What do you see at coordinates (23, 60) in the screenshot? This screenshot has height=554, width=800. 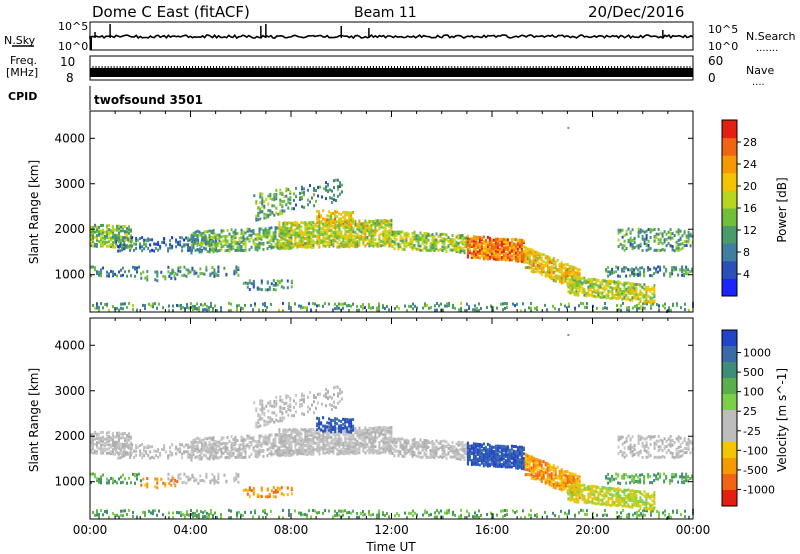 I see `freq-label: Freq.` at bounding box center [23, 60].